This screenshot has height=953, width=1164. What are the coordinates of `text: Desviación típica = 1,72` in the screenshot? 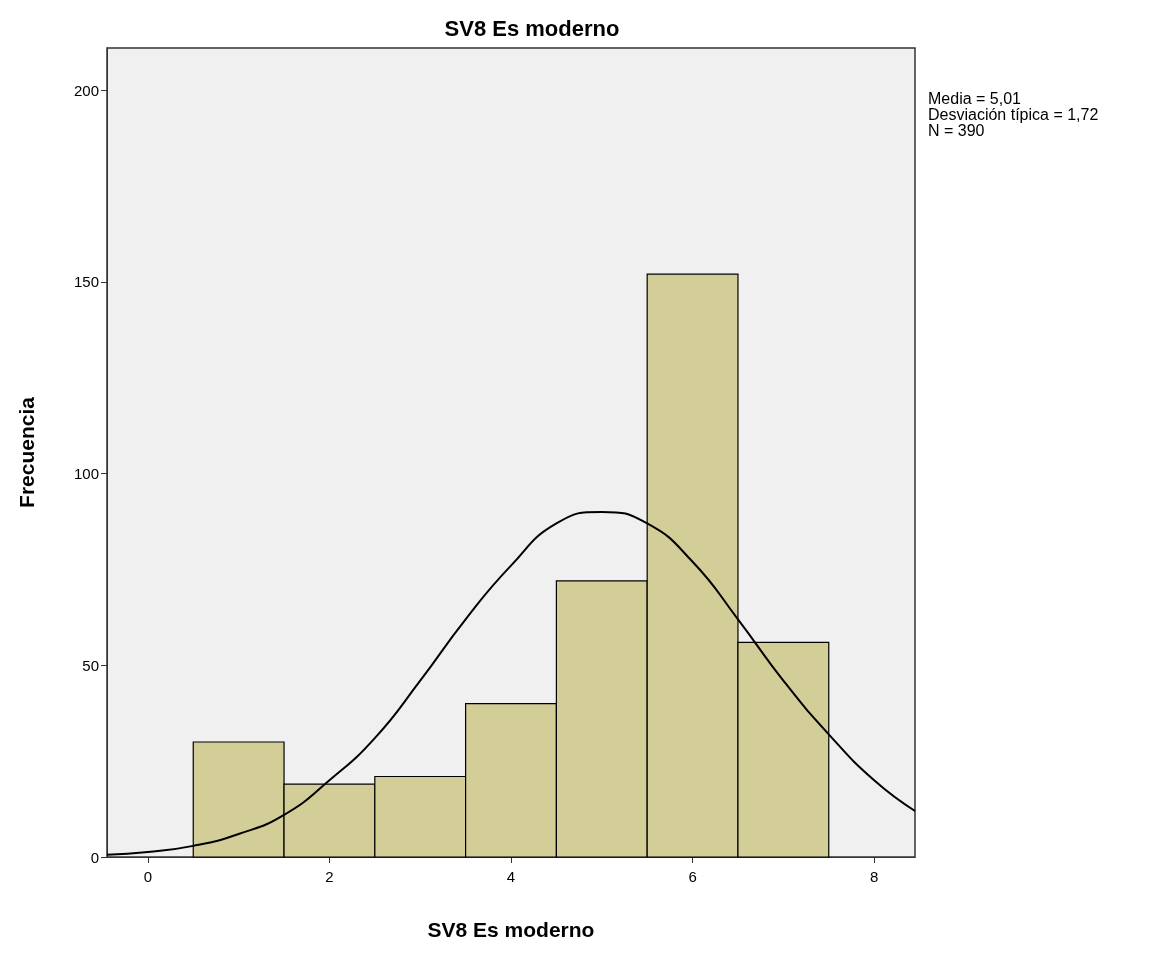 It's located at (1013, 114).